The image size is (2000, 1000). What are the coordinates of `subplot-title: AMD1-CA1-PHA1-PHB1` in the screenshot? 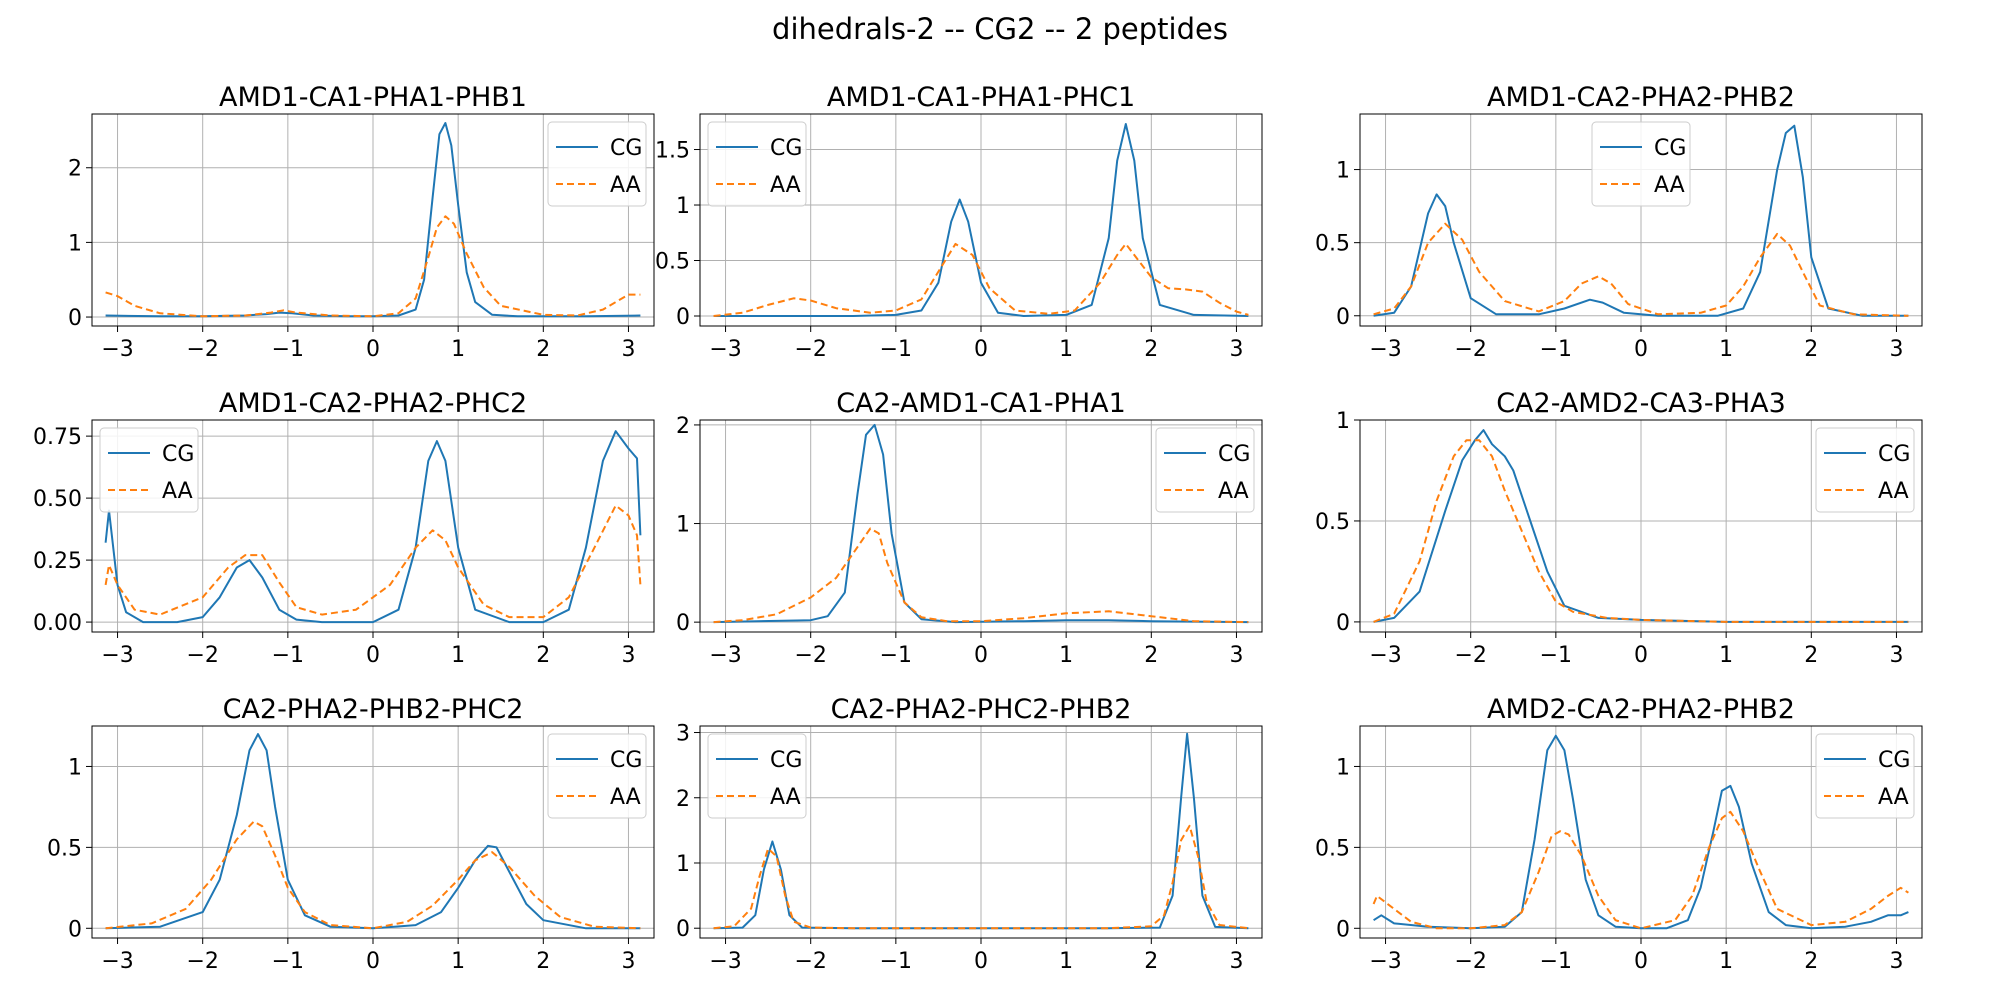 It's located at (373, 97).